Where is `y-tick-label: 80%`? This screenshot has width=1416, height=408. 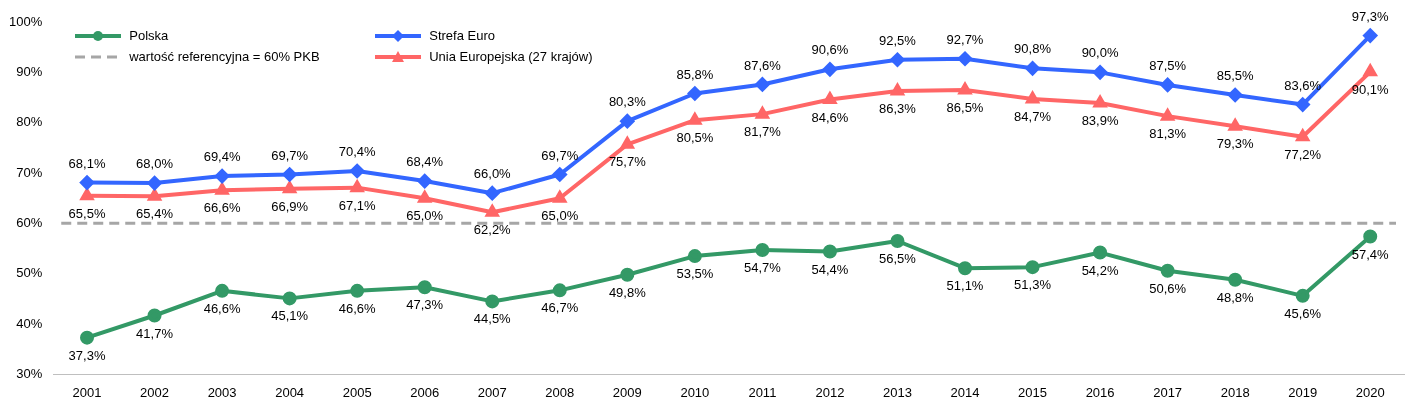 y-tick-label: 80% is located at coordinates (29, 122).